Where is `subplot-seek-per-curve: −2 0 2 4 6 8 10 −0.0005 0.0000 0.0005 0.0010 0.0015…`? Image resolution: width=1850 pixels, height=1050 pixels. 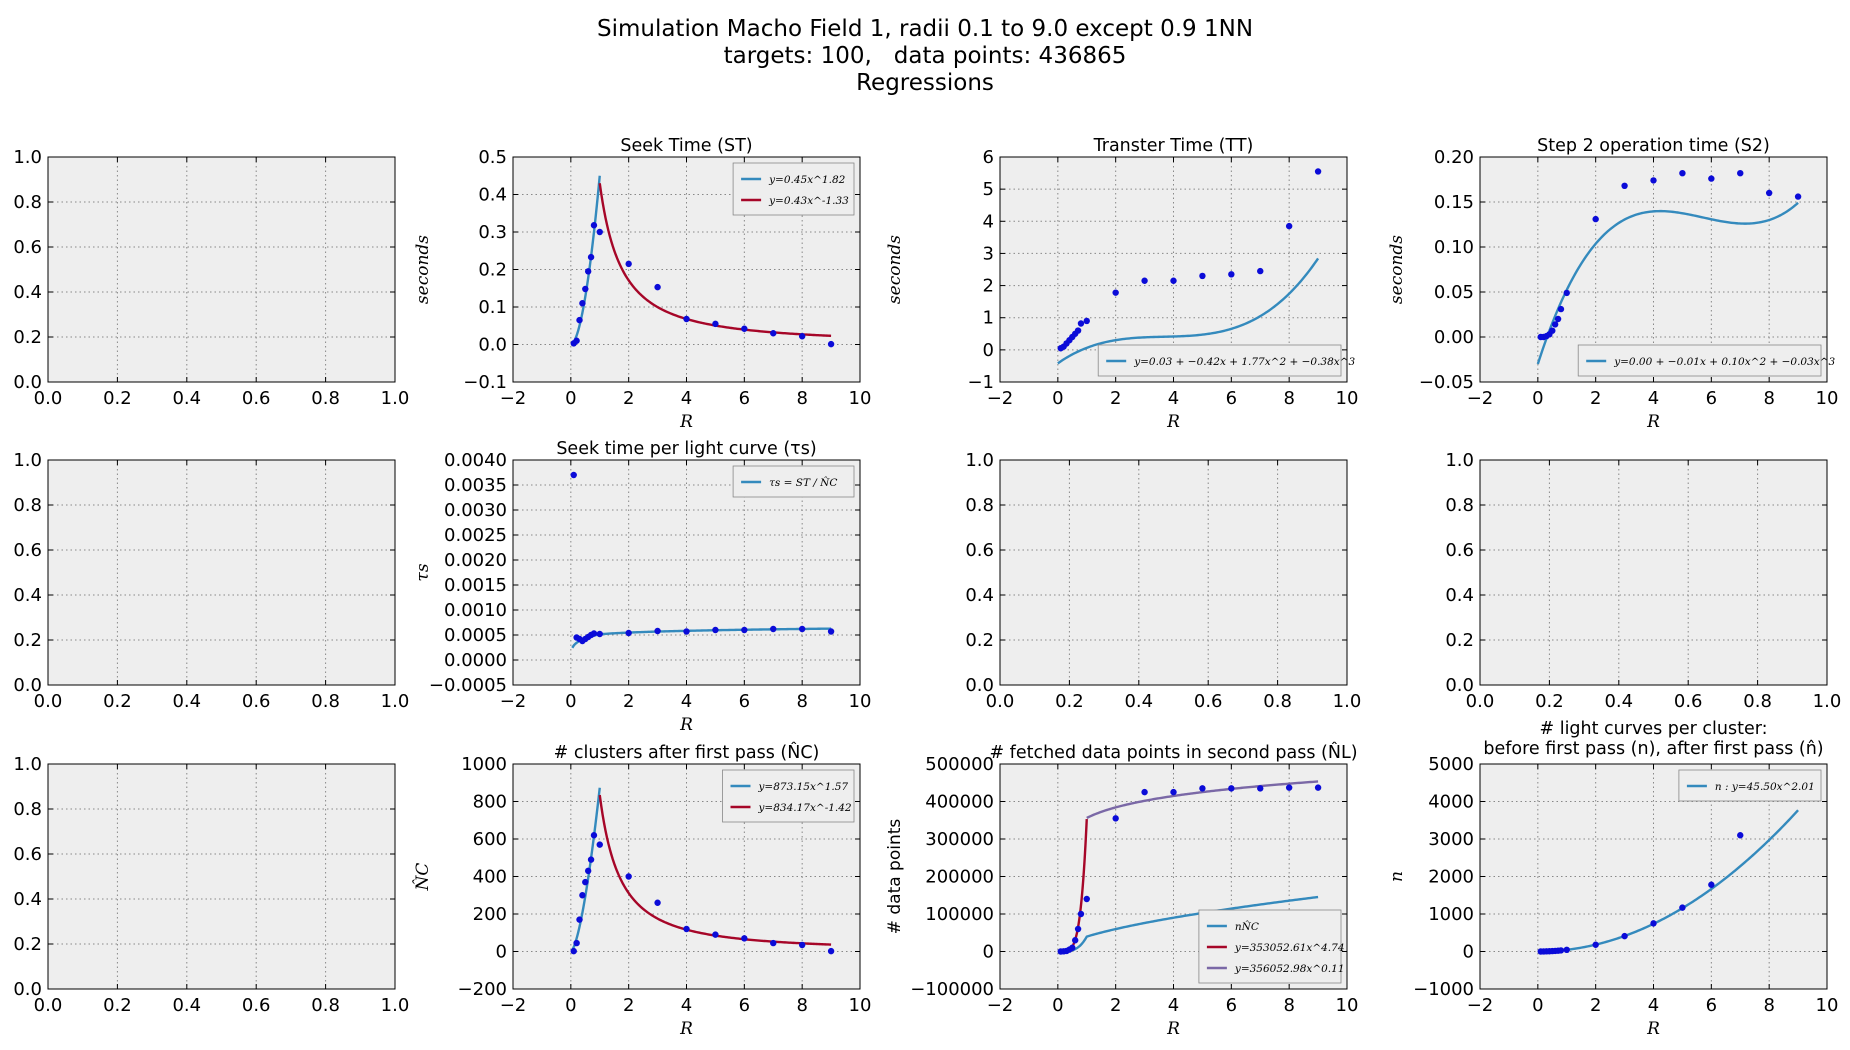
subplot-seek-per-curve: −2 0 2 4 6 8 10 −0.0005 0.0000 0.0005 0.0010 0.0015… is located at coordinates (642, 587).